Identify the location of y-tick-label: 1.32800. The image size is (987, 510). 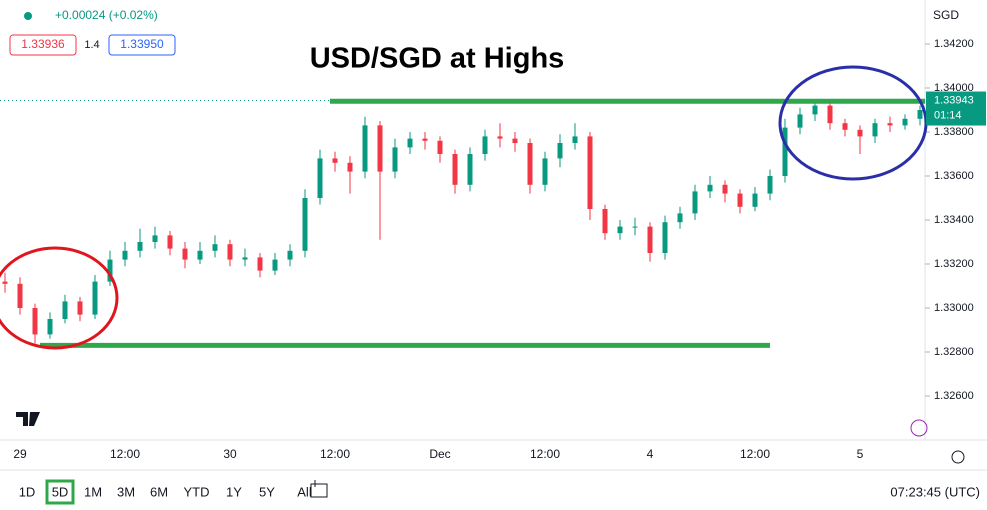
(954, 352).